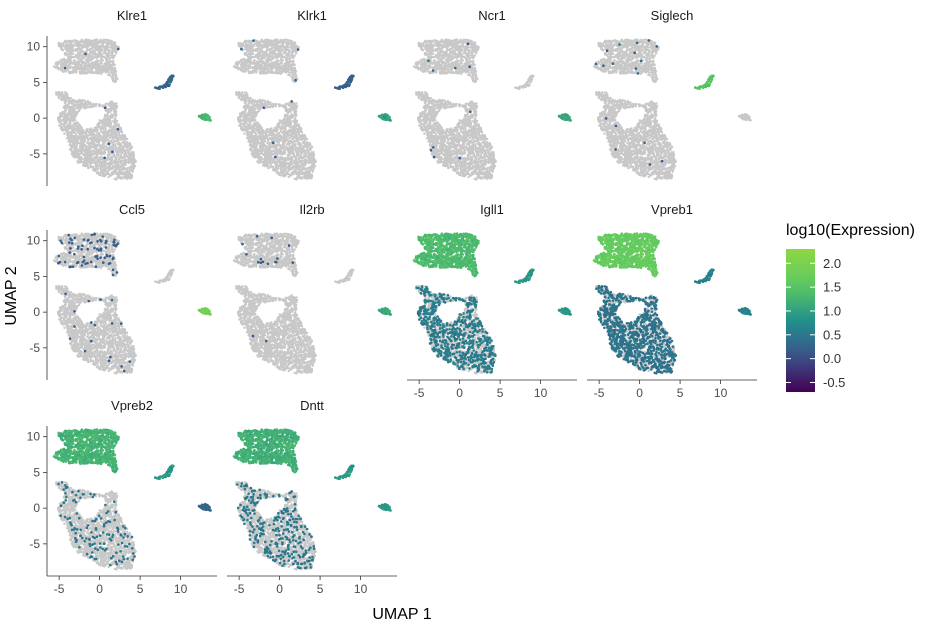 Image resolution: width=943 pixels, height=630 pixels. Describe the element at coordinates (312, 109) in the screenshot. I see `panel-points` at that location.